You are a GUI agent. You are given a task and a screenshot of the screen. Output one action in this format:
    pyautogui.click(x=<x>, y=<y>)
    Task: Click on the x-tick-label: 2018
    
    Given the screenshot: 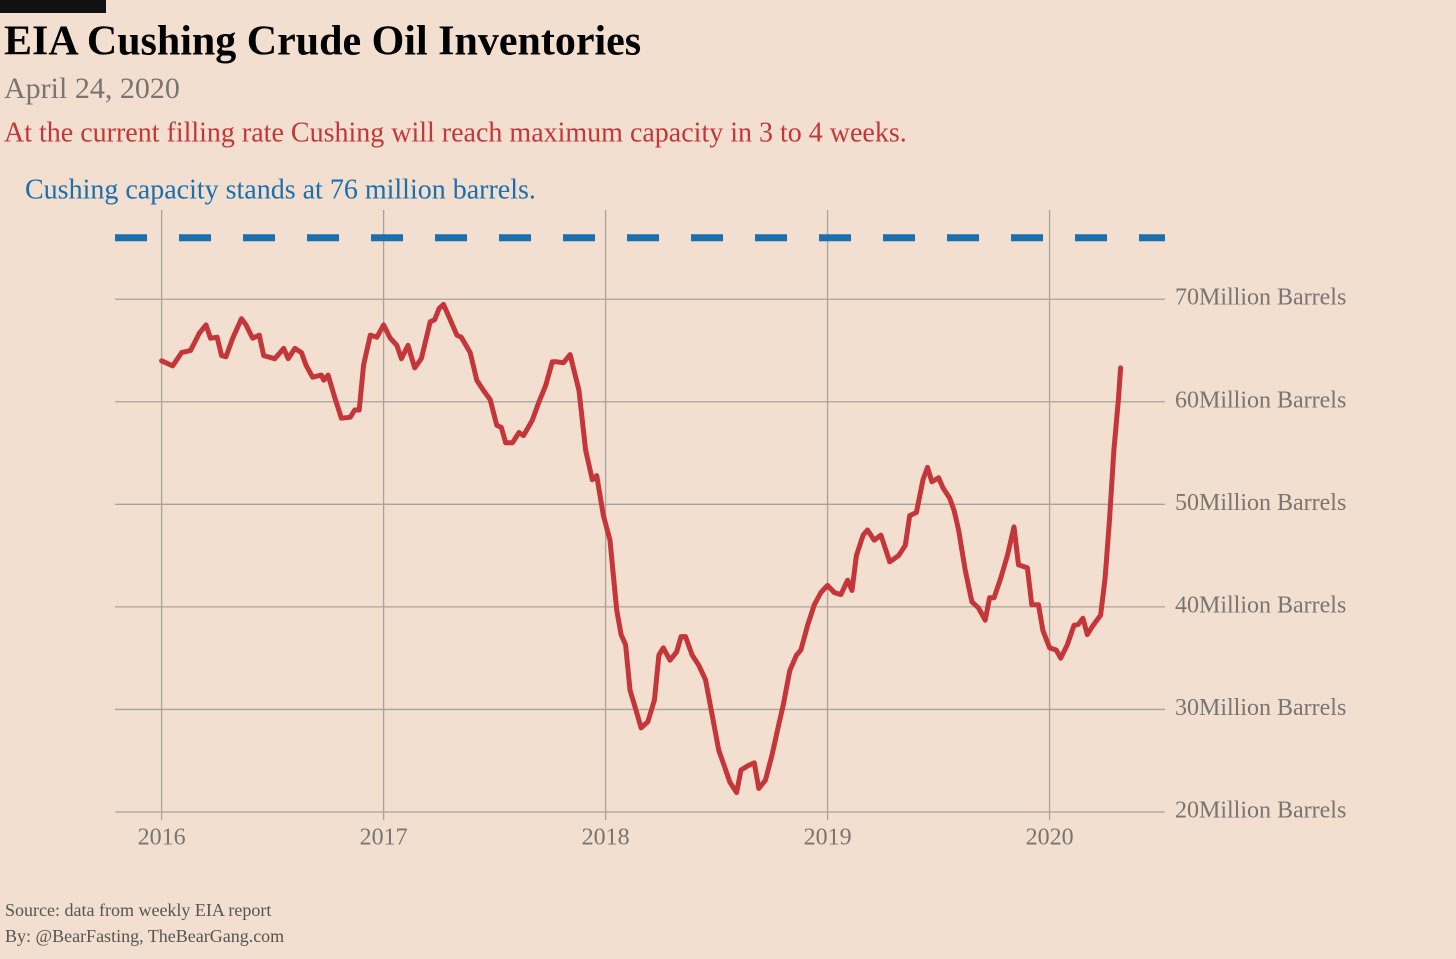 What is the action you would take?
    pyautogui.click(x=606, y=838)
    